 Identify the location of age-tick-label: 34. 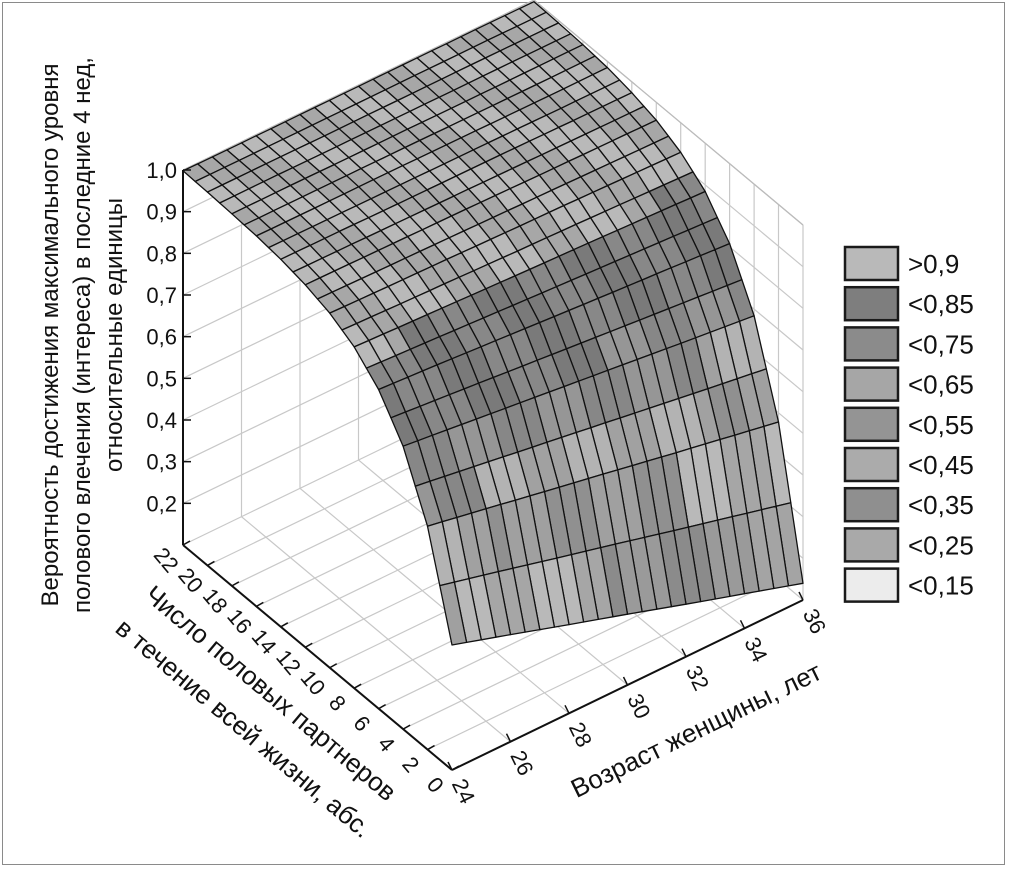
(755, 649).